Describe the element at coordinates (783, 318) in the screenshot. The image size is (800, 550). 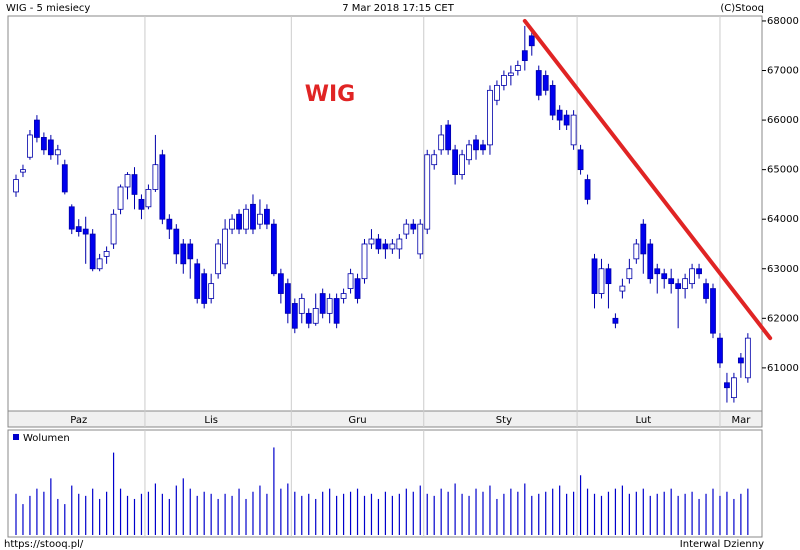
I see `y-tick-label: 62000` at that location.